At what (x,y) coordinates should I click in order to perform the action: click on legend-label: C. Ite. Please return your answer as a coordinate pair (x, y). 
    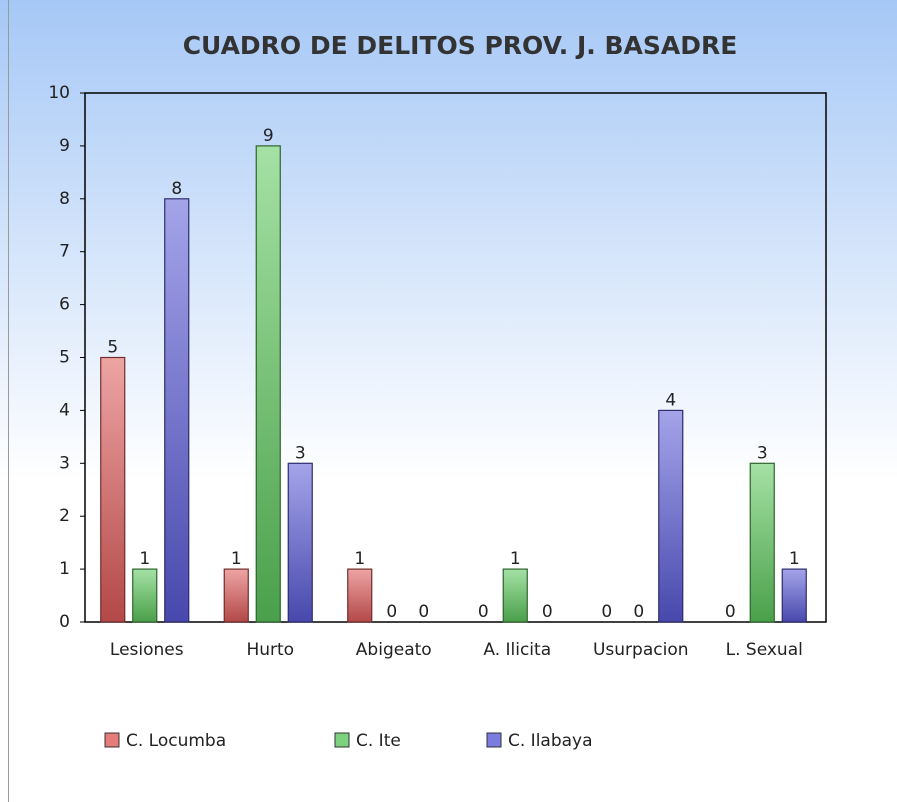
    Looking at the image, I should click on (378, 741).